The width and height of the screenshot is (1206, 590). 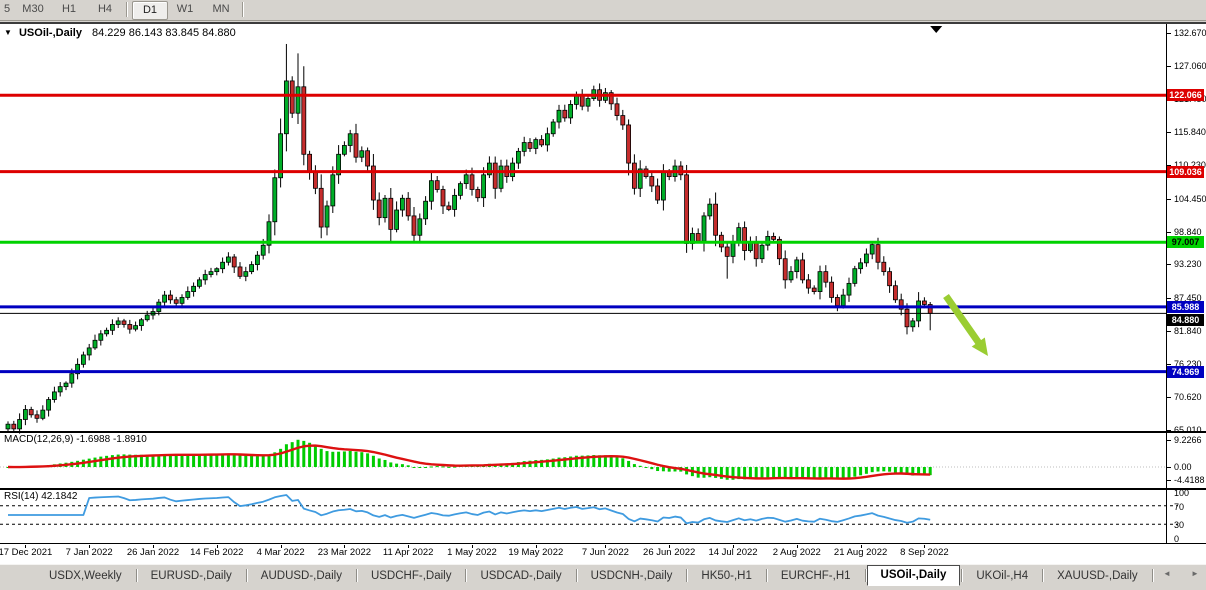 I want to click on date-tick-label: 26 Jan 2022, so click(x=153, y=552).